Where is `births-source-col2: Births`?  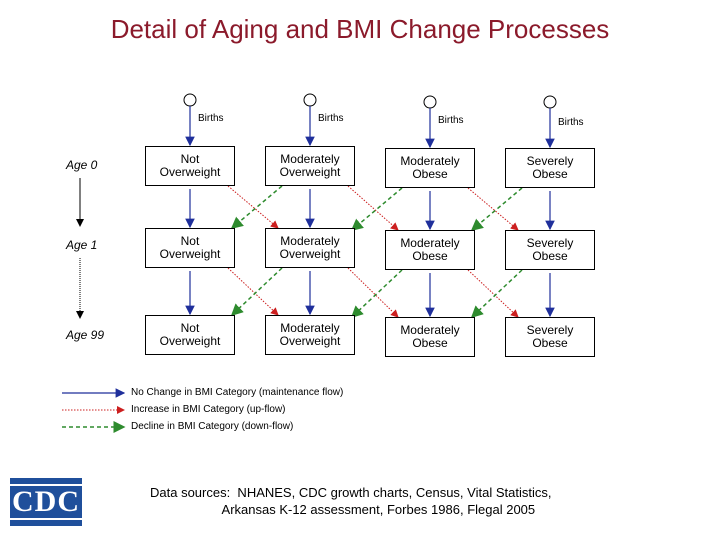
births-source-col2: Births is located at coordinates (323, 120).